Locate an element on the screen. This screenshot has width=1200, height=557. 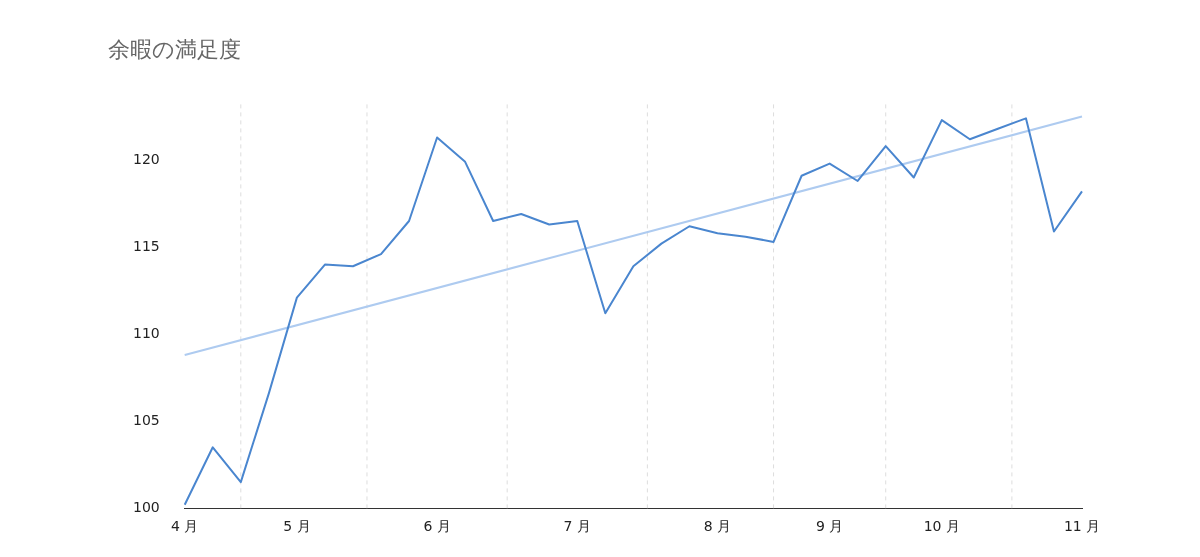
x-tick-label: 5 月 is located at coordinates (297, 526).